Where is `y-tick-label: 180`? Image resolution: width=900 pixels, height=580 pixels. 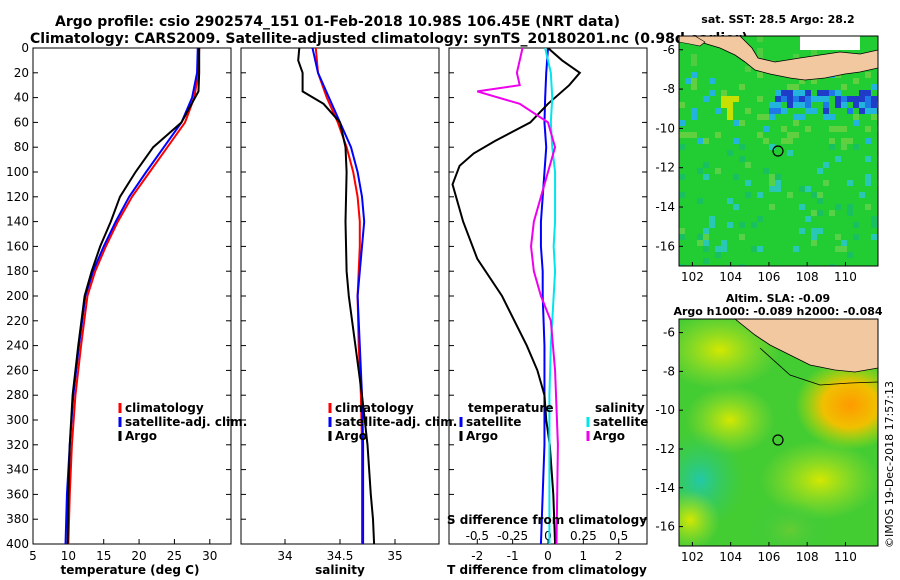 y-tick-label: 180 is located at coordinates (17, 271).